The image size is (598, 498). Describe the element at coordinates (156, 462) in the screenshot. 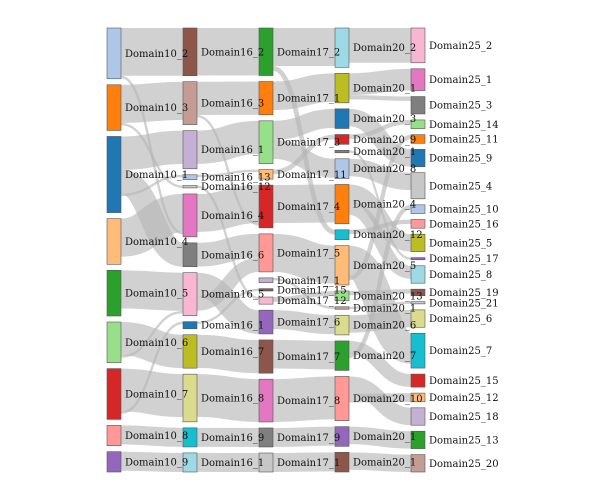

I see `node-label-Domain10_9: Domain10_9` at that location.